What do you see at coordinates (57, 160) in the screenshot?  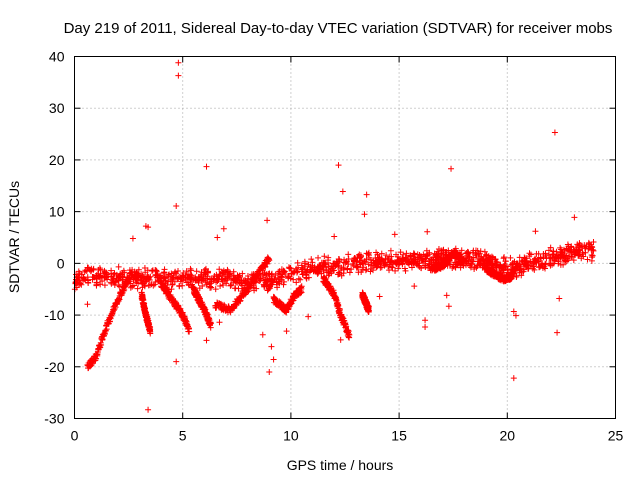 I see `y-tick-label: 20` at bounding box center [57, 160].